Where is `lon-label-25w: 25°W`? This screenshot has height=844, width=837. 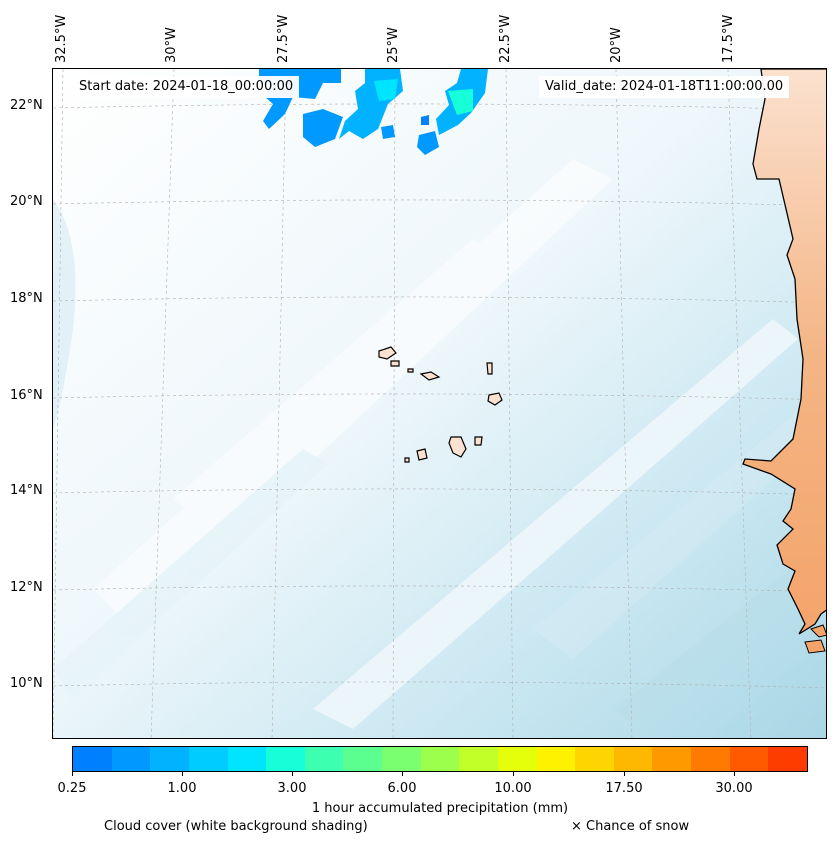 lon-label-25w: 25°W is located at coordinates (393, 45).